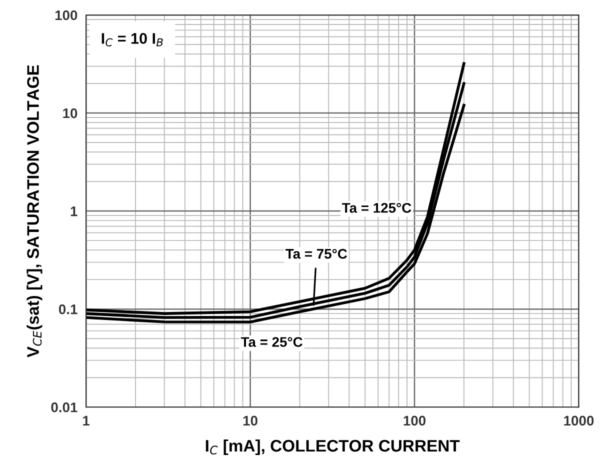 Image resolution: width=606 pixels, height=469 pixels. I want to click on y-tick-label: 0.01, so click(64, 407).